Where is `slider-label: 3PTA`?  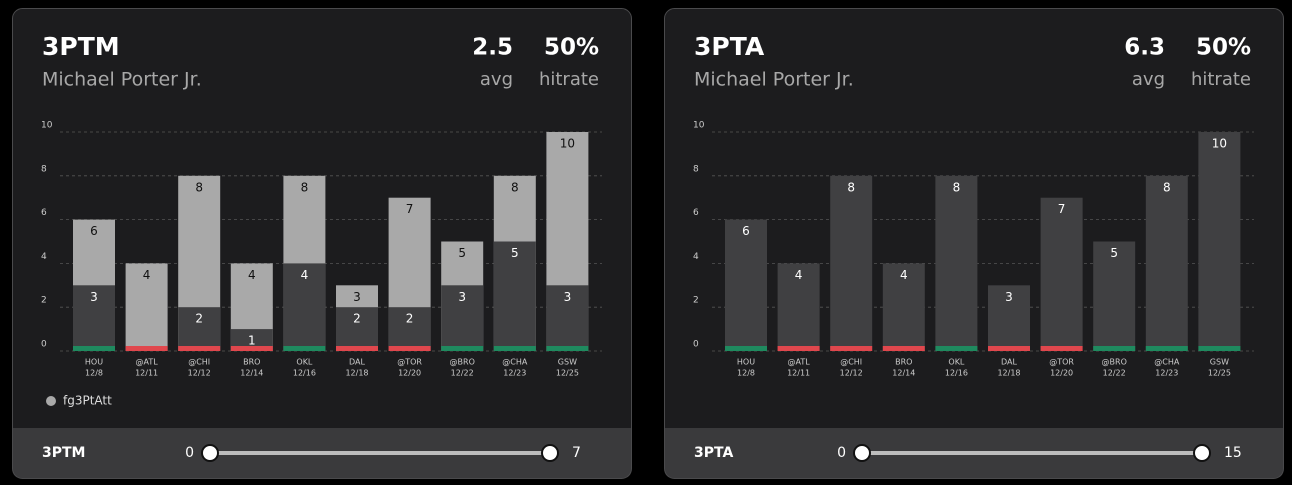 slider-label: 3PTA is located at coordinates (713, 453).